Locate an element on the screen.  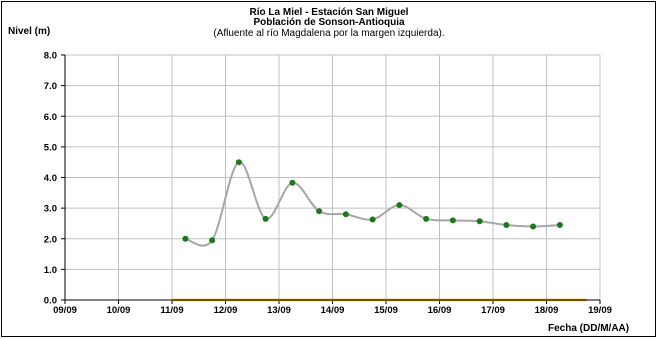
x-tick-label: 10/09 is located at coordinates (119, 310).